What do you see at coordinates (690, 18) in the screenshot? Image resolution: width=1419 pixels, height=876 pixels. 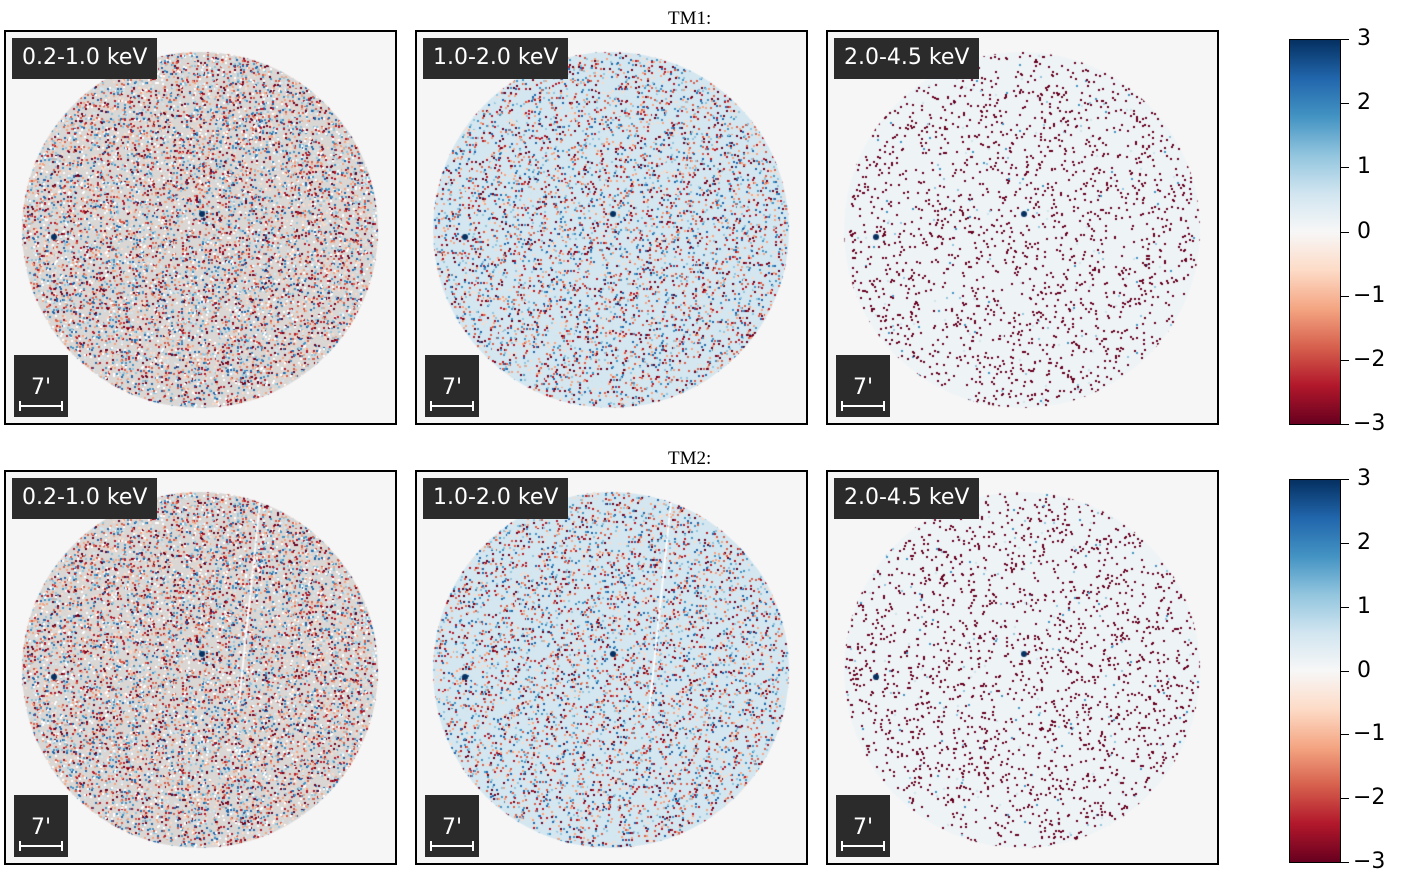 I see `row-title-tm1: TM1:` at bounding box center [690, 18].